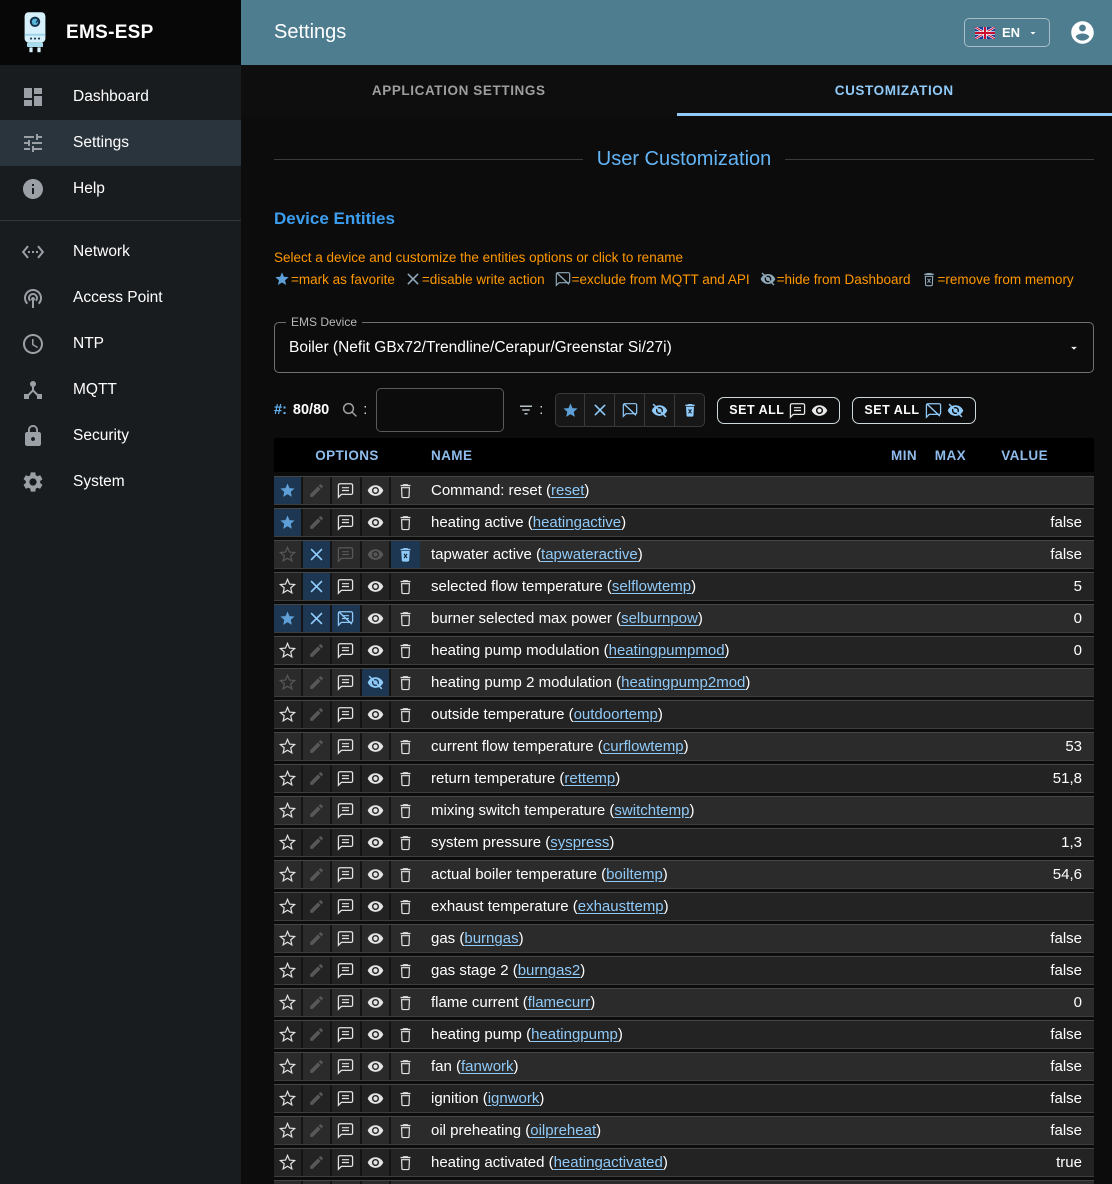 The width and height of the screenshot is (1112, 1184). I want to click on entity-shortname-link: selburnpow, so click(659, 618).